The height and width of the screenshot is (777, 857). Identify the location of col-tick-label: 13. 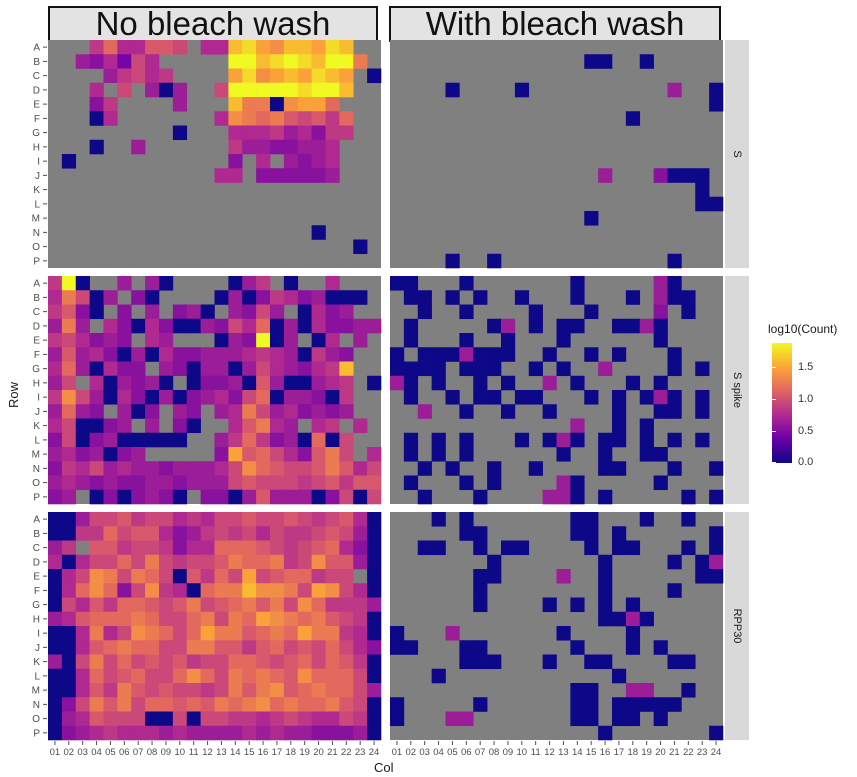
(563, 752).